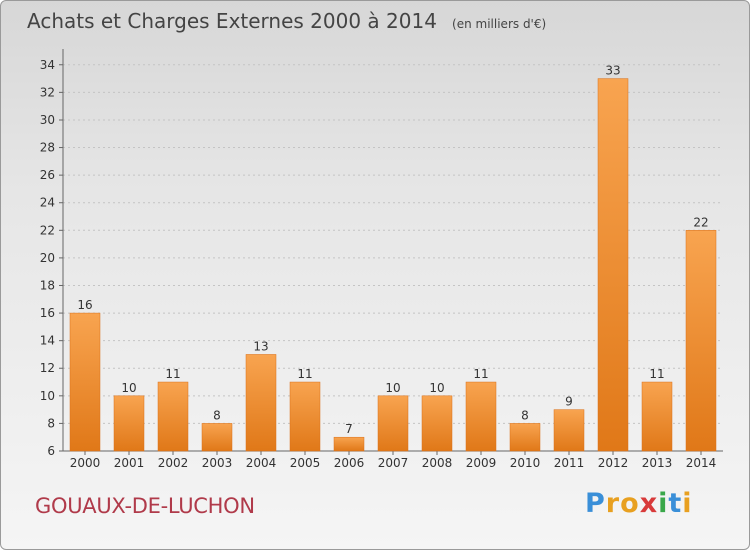  What do you see at coordinates (480, 374) in the screenshot?
I see `data-label-2009: 11` at bounding box center [480, 374].